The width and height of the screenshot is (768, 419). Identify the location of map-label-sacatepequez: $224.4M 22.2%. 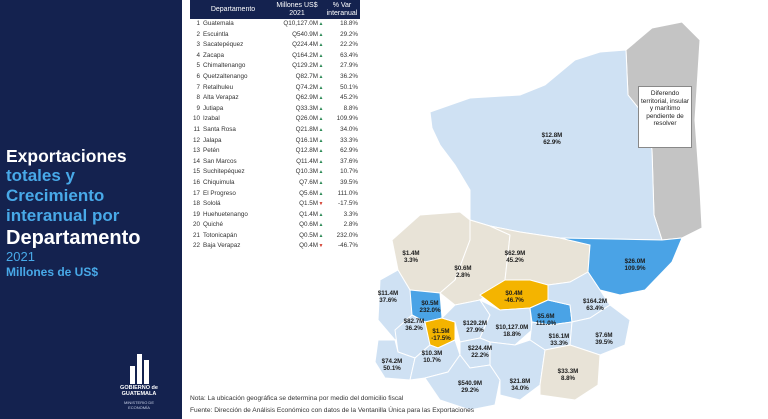
(480, 352).